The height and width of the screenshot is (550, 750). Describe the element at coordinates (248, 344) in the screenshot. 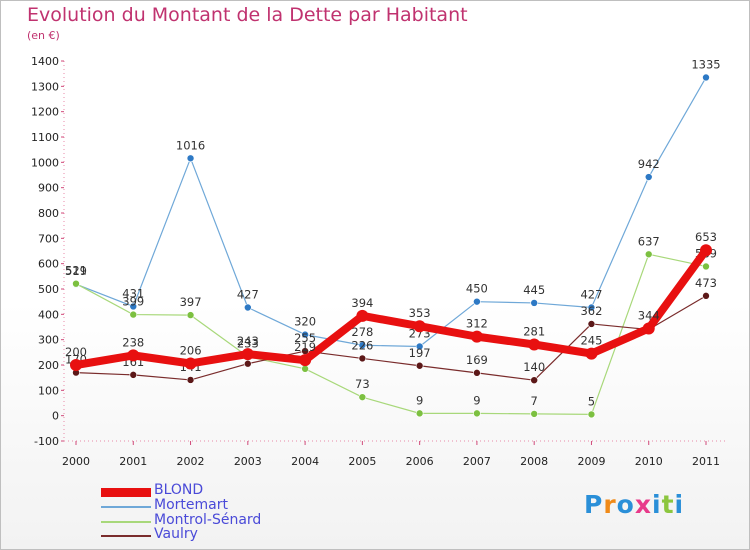

I see `data-label-montrol-s-nard: 233` at that location.